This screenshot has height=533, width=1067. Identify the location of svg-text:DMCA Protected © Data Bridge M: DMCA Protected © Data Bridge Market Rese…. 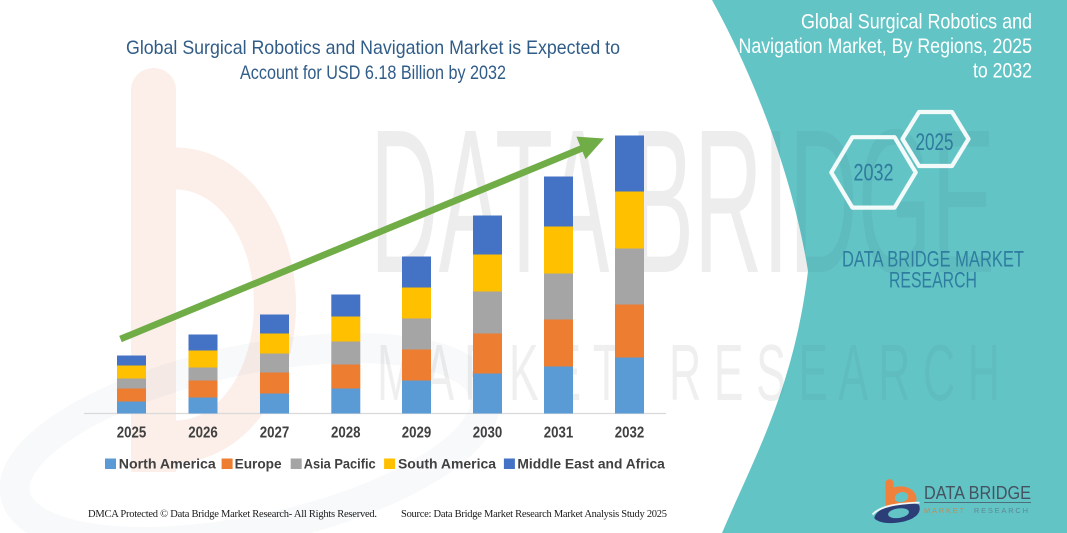
(232, 514).